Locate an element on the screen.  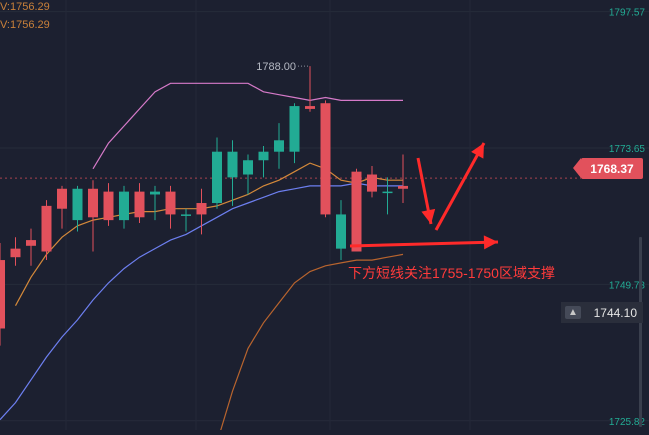
price-alert-tag: ▲ 1744.10 is located at coordinates (602, 312).